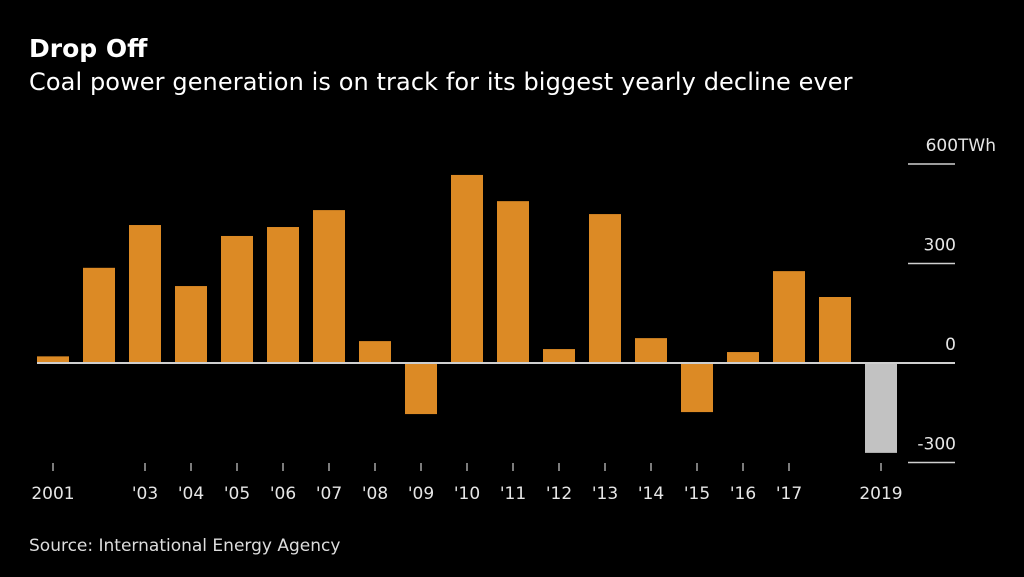 The width and height of the screenshot is (1024, 577). Describe the element at coordinates (651, 494) in the screenshot. I see `x-tick-label: '14` at that location.